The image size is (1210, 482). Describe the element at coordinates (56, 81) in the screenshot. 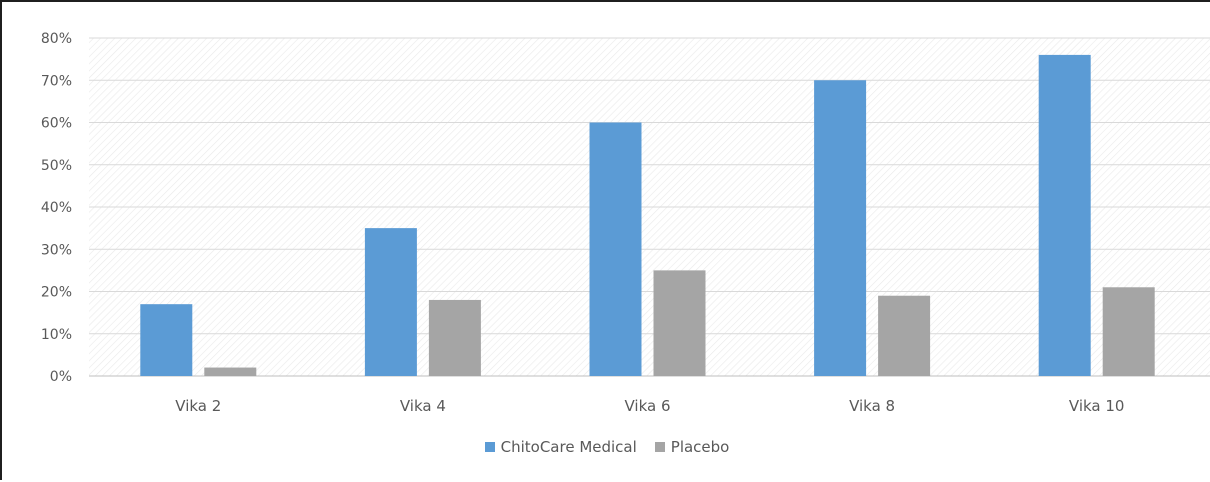

I see `y-tick-label: 70%` at that location.